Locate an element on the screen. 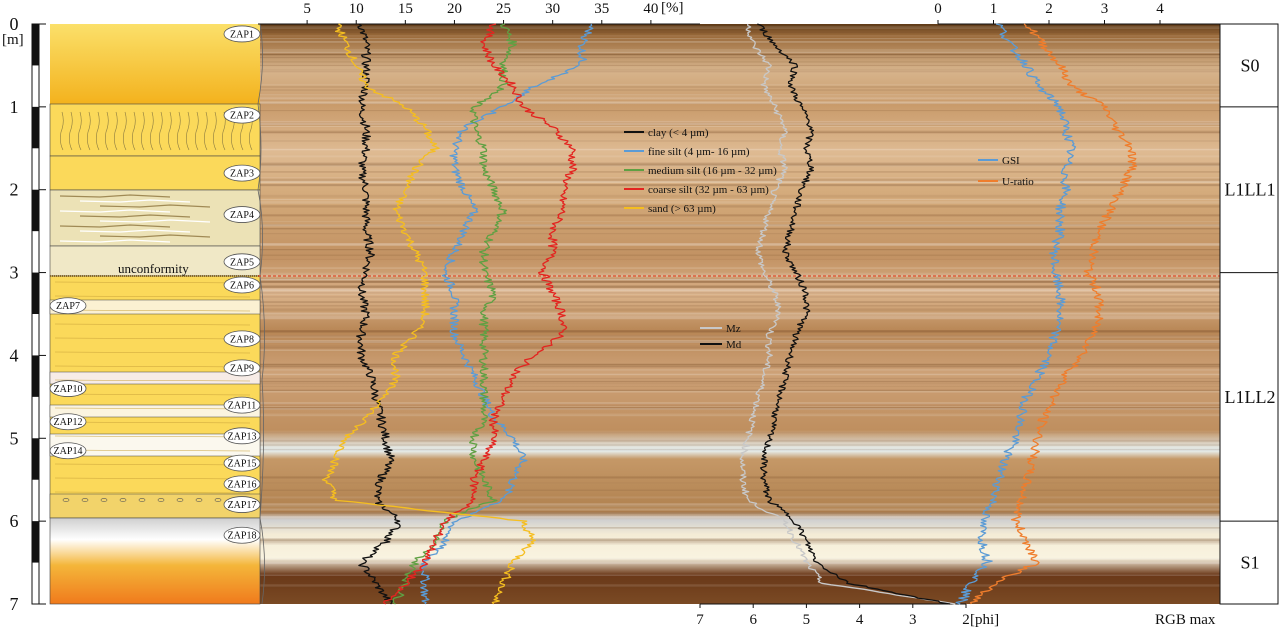 This screenshot has height=629, width=1280. percent-tick-labels: 5 10 15 20 25 30 35 40 is located at coordinates (480, 12).